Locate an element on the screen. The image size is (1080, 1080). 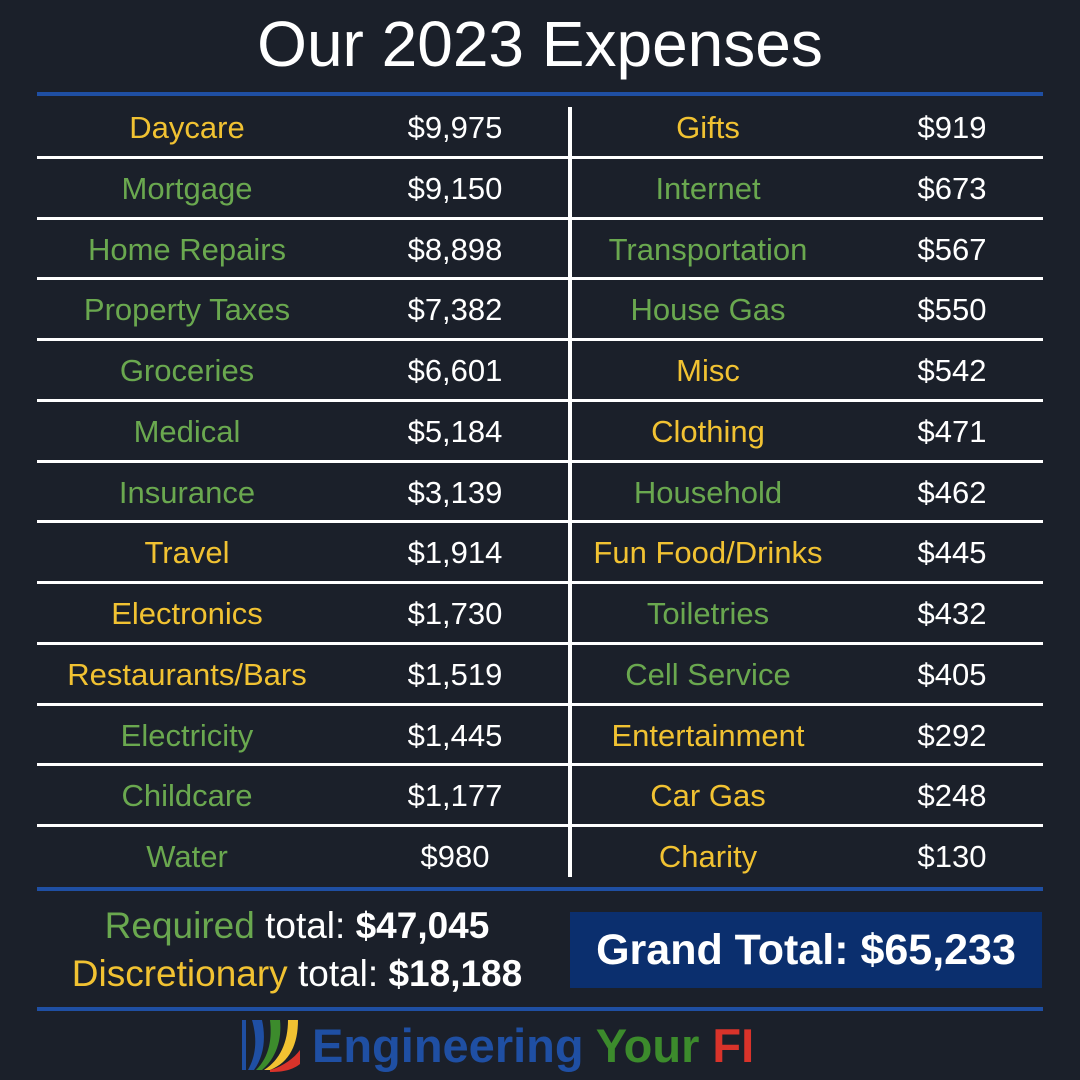
required-total-line: Required total: $47,045 is located at coordinates (297, 926).